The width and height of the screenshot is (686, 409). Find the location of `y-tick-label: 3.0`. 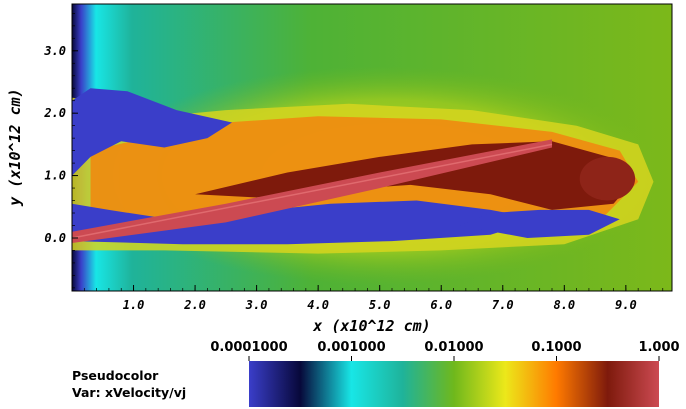

y-tick-label: 3.0 is located at coordinates (54, 51).